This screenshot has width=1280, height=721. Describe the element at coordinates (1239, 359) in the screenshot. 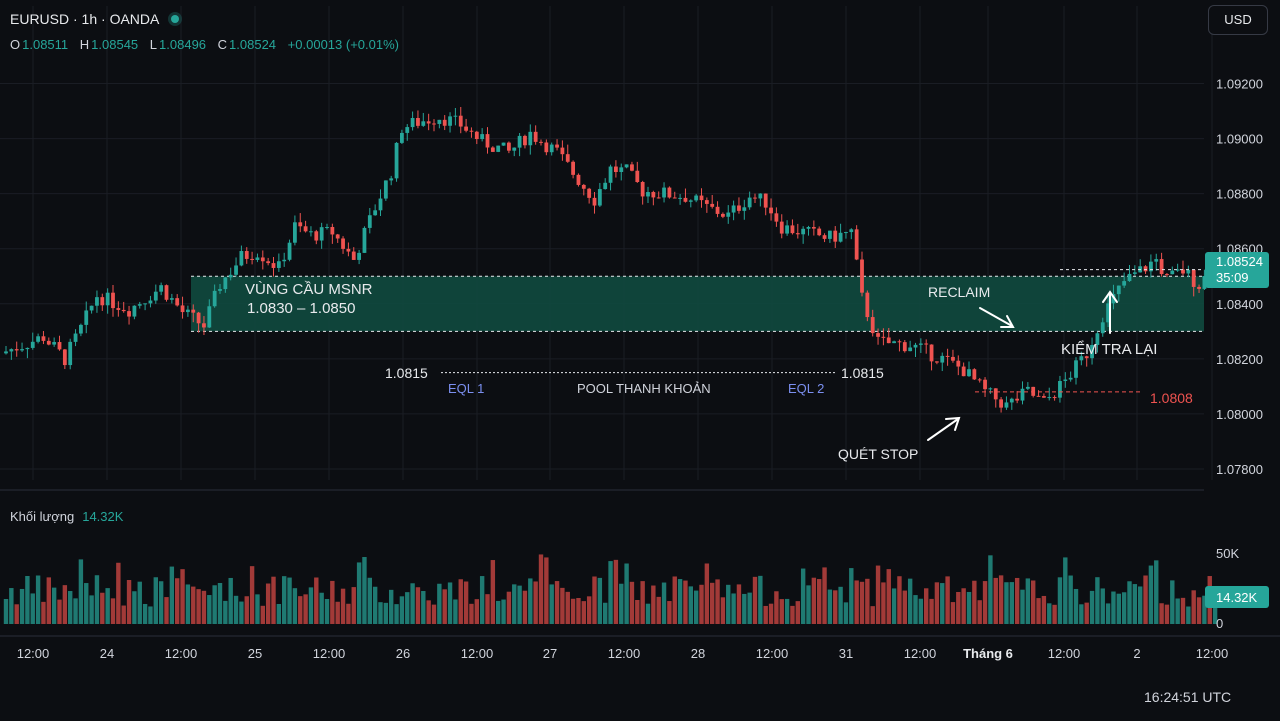

I see `price-tick-label: 1.08200` at that location.